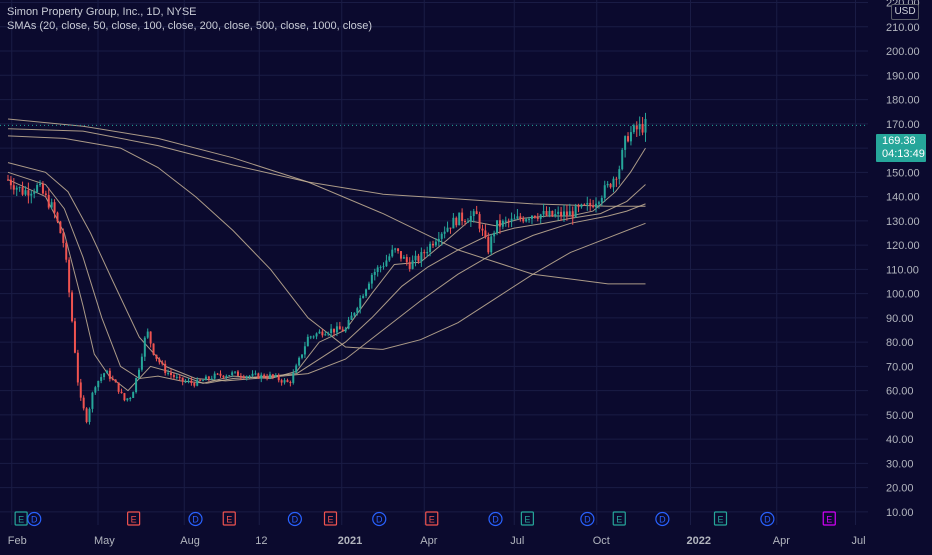  I want to click on time-axis: Feb May Aug 12 2021 Apr Jul Oct 2022 Apr Jul, so click(466, 539).